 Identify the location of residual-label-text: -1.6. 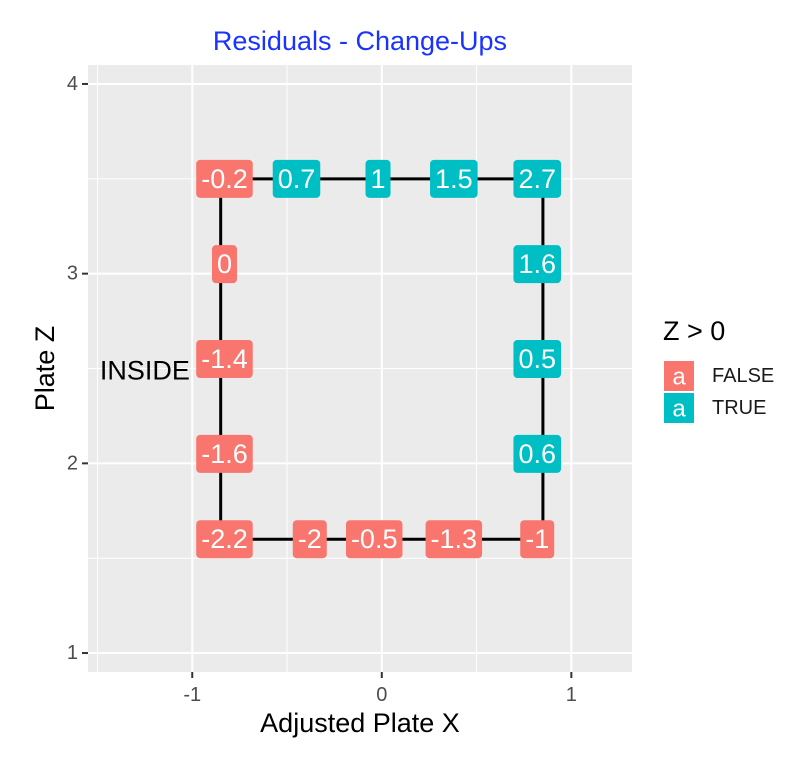
(224, 454).